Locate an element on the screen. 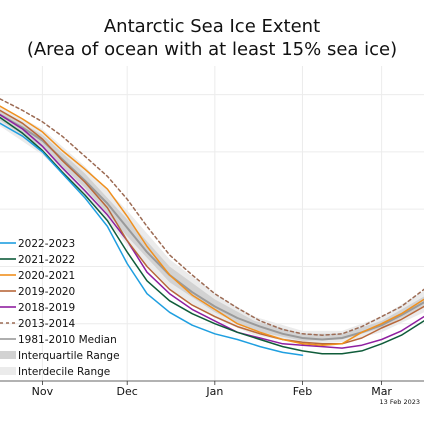  date-stamp: 13 Feb 2023 is located at coordinates (400, 402).